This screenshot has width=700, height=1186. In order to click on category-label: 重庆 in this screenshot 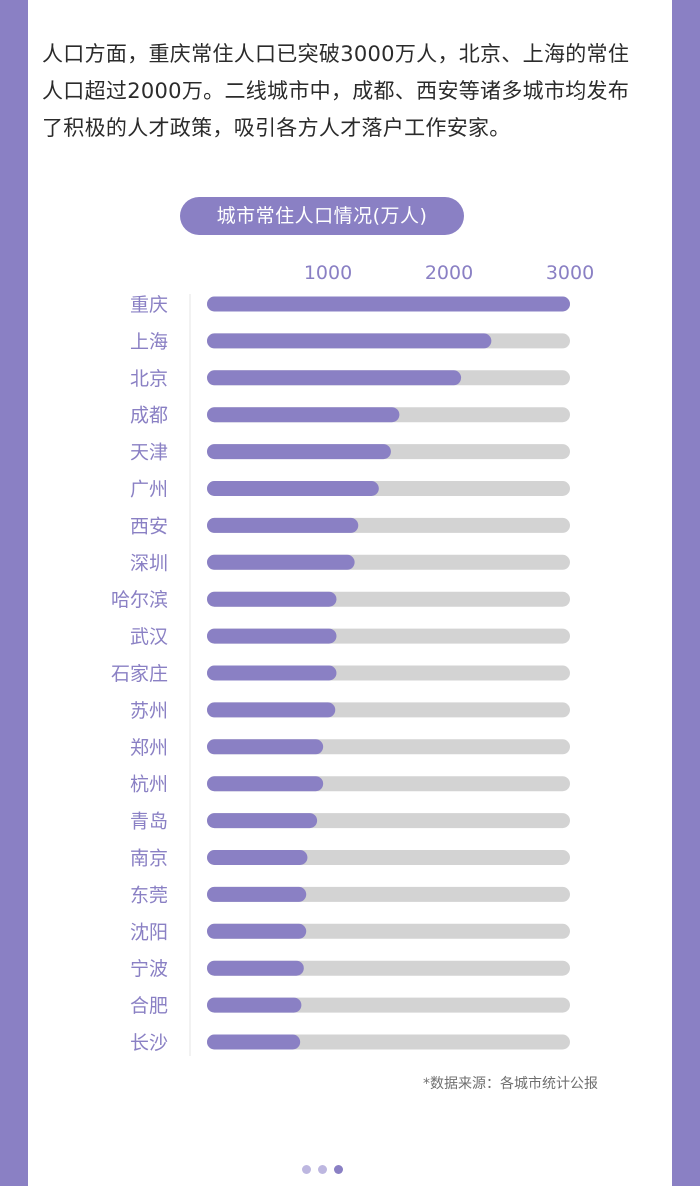, I will do `click(149, 305)`.